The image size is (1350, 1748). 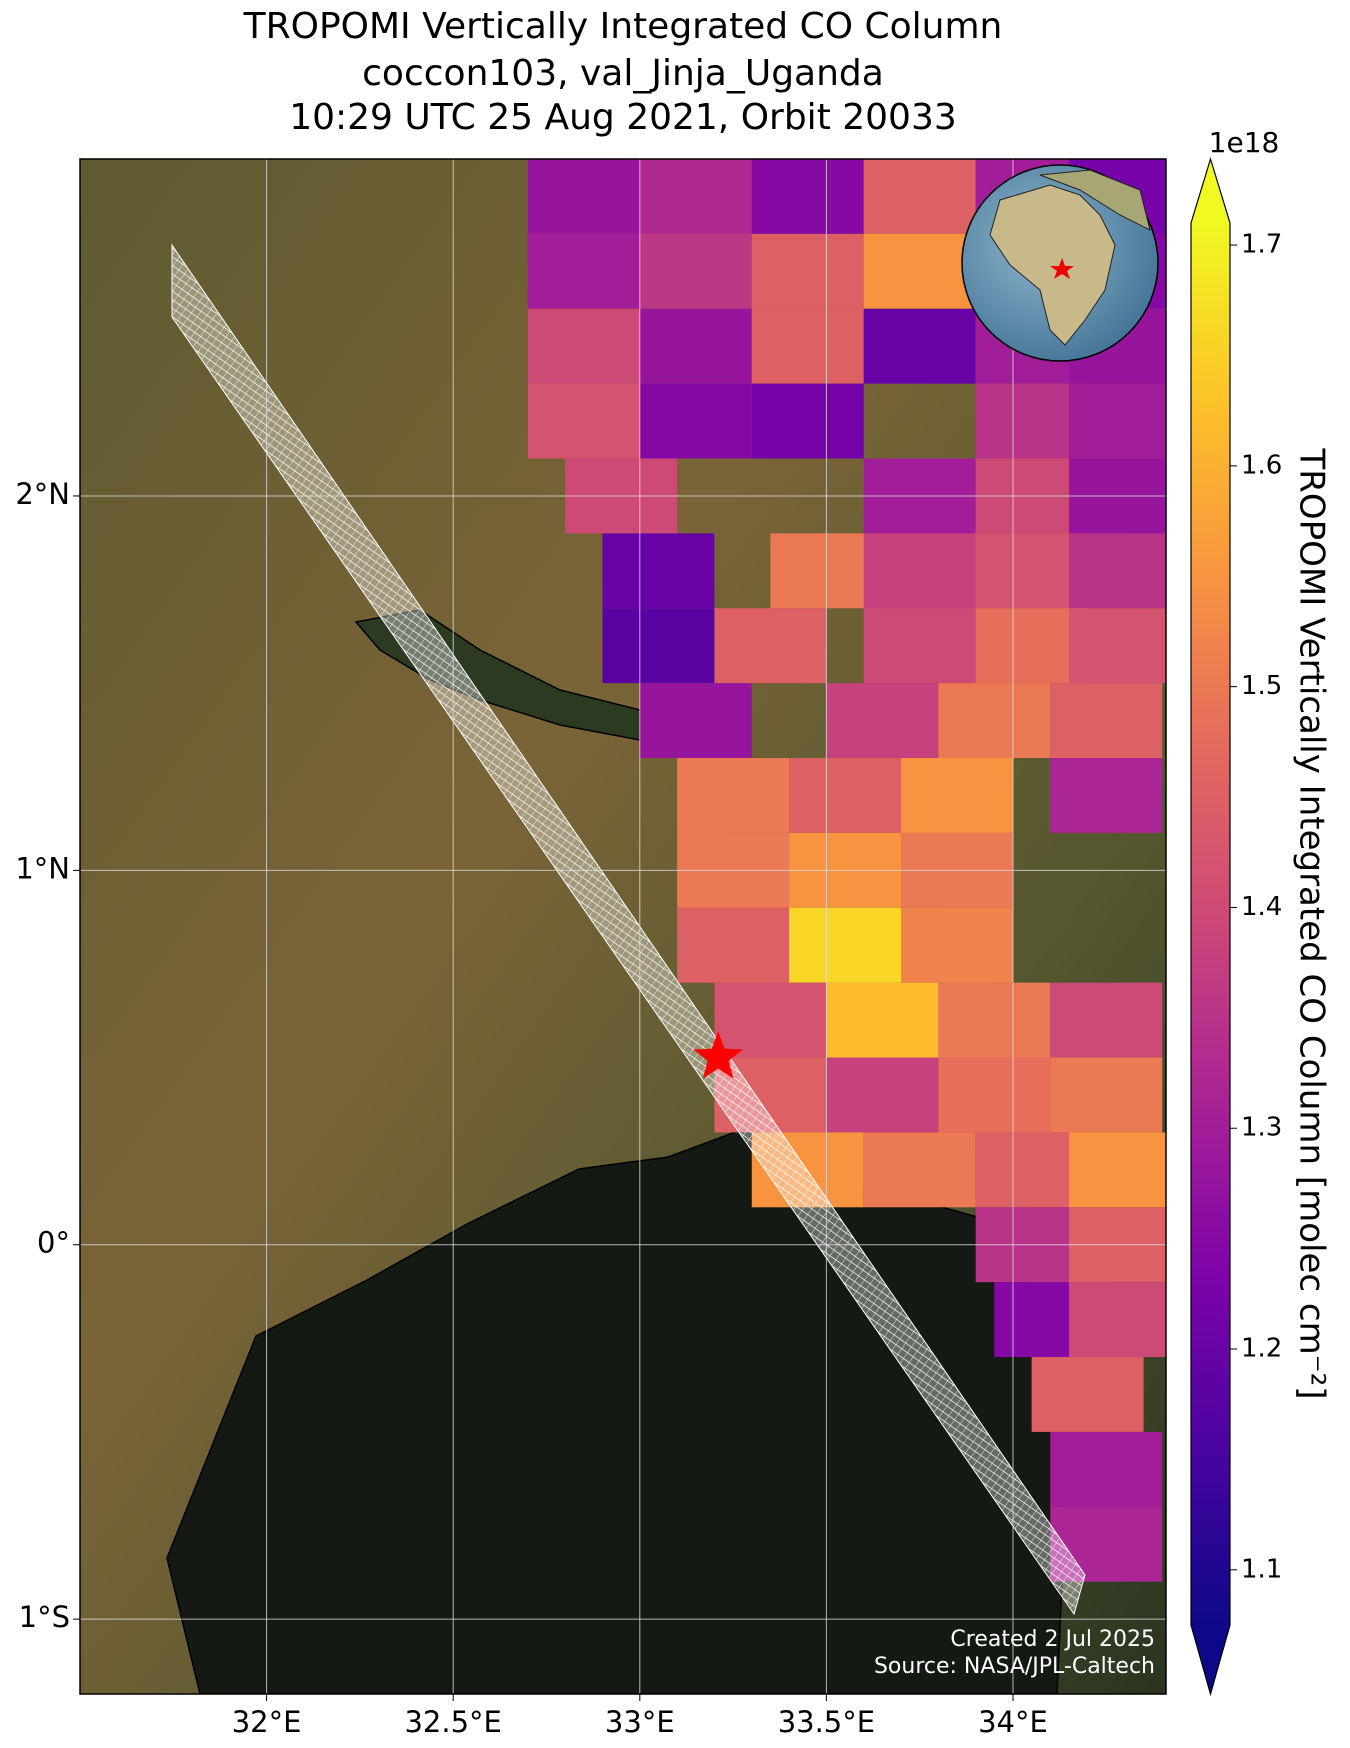 I want to click on colorbar, so click(x=1210, y=924).